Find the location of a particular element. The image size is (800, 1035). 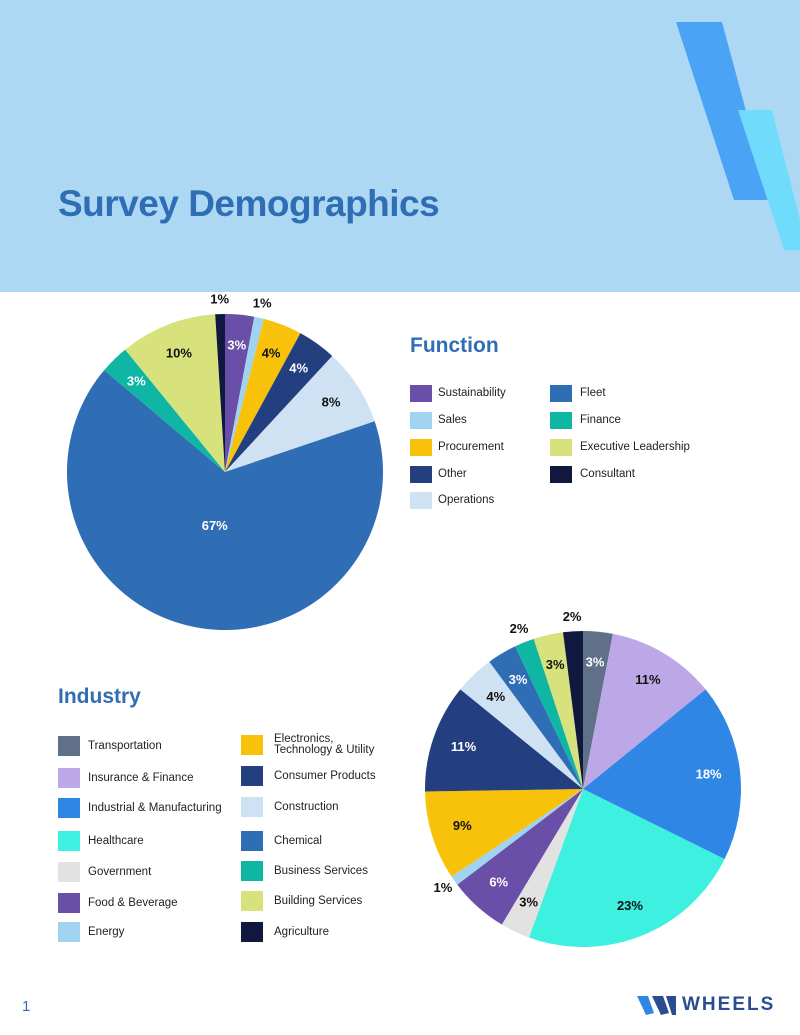

legend-label: Procurement is located at coordinates (471, 446).